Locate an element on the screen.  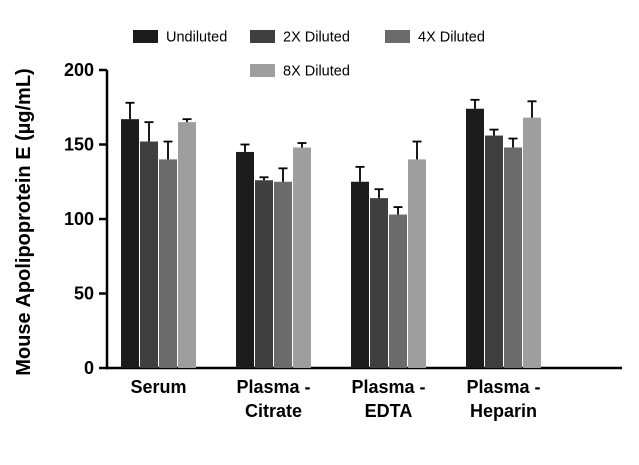
legend: Undiluted 2X Diluted 4X Diluted 8X Diluted is located at coordinates (309, 55).